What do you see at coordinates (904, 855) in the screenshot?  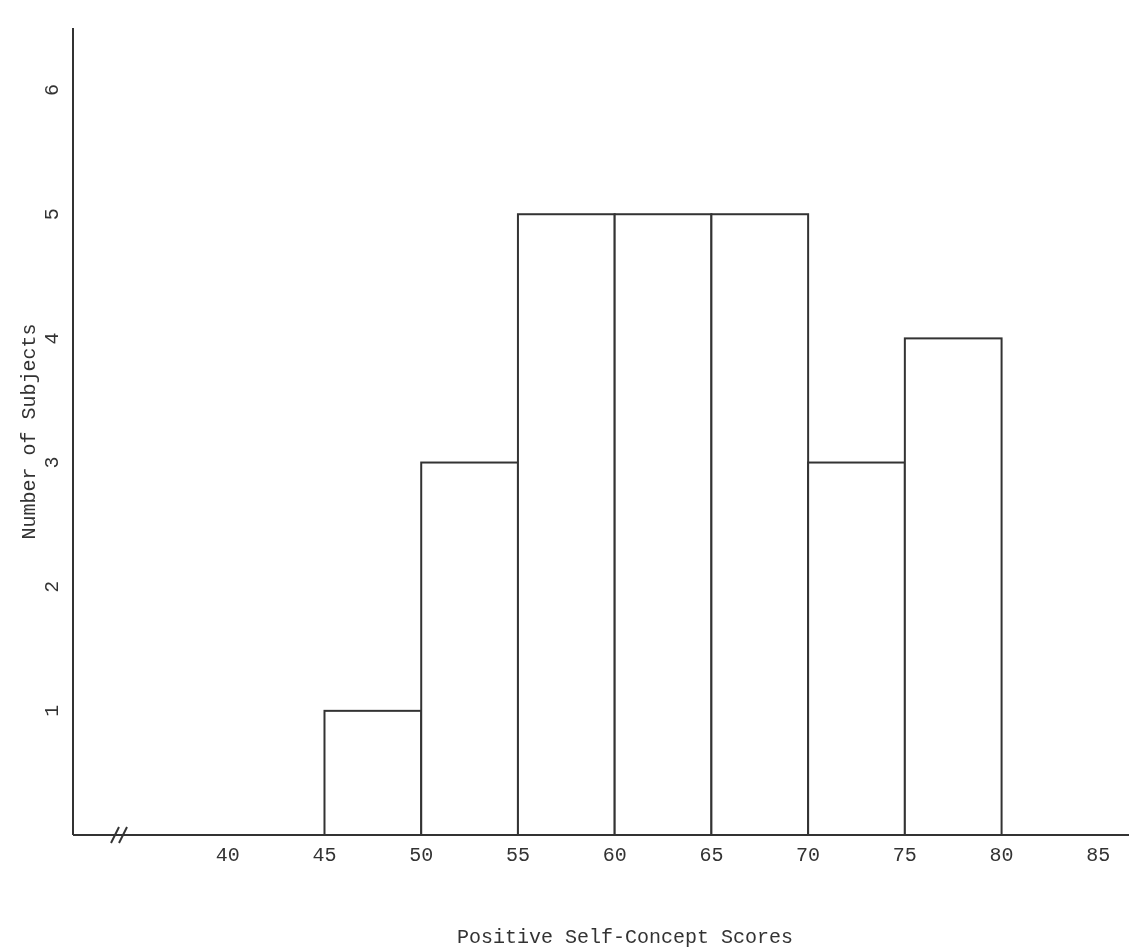 I see `x-tick-label: 75` at bounding box center [904, 855].